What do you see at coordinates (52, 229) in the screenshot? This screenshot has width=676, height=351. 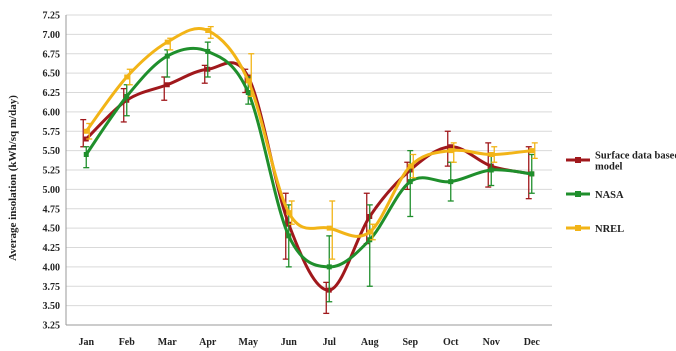 I see `y-tick-label: 4.50` at bounding box center [52, 229].